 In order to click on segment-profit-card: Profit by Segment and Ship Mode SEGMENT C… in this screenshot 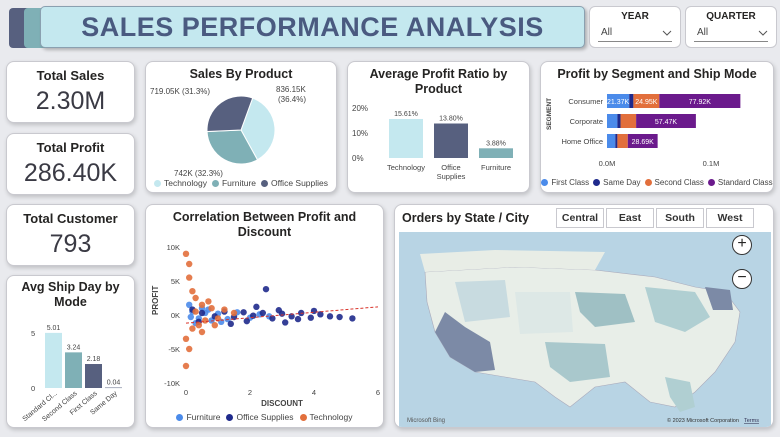, I will do `click(657, 127)`.